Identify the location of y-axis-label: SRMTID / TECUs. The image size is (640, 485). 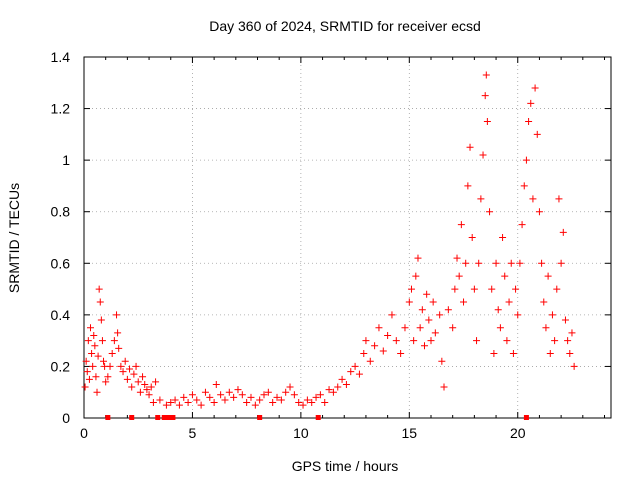
(14, 238).